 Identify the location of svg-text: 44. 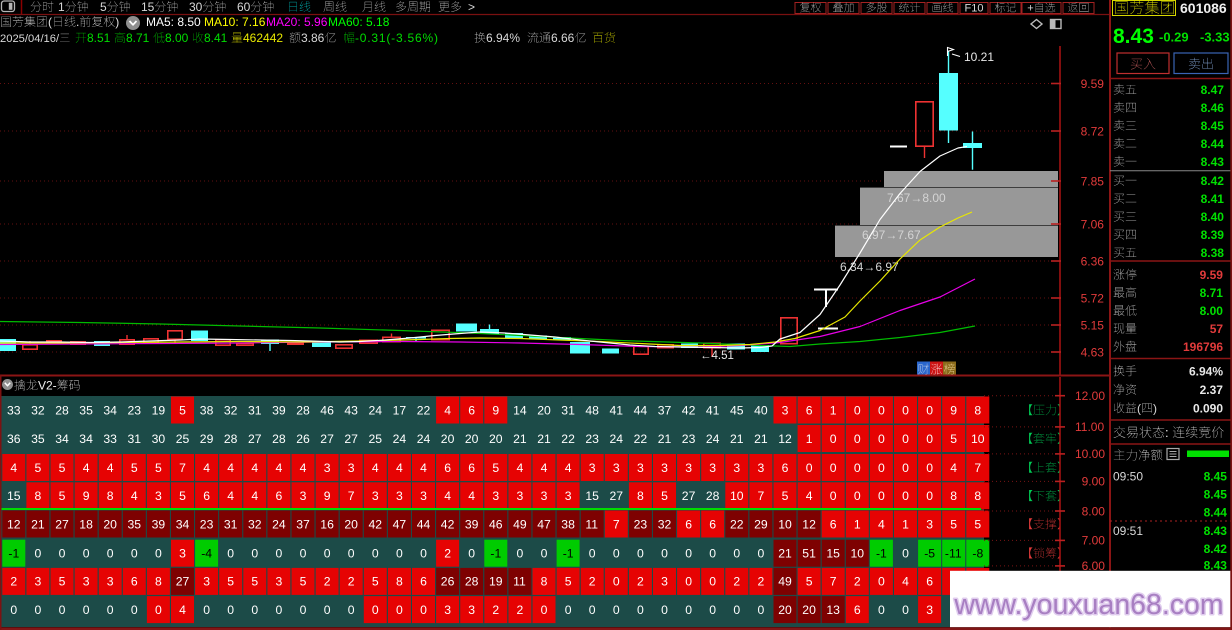
(641, 410).